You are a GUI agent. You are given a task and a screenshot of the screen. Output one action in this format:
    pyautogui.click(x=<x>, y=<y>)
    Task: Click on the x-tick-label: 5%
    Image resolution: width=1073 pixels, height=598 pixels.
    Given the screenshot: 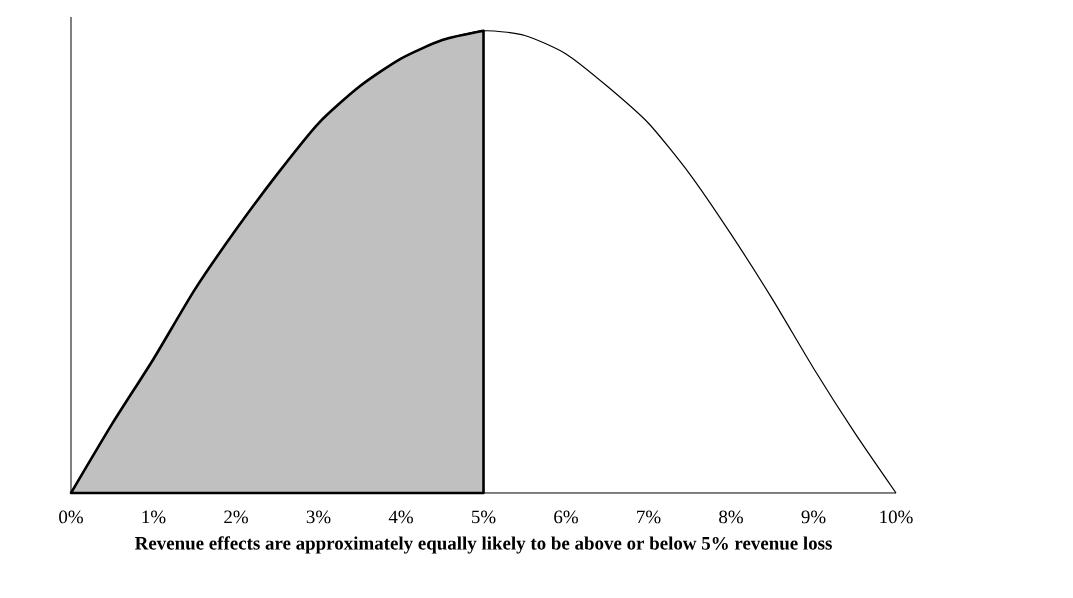 What is the action you would take?
    pyautogui.click(x=483, y=517)
    